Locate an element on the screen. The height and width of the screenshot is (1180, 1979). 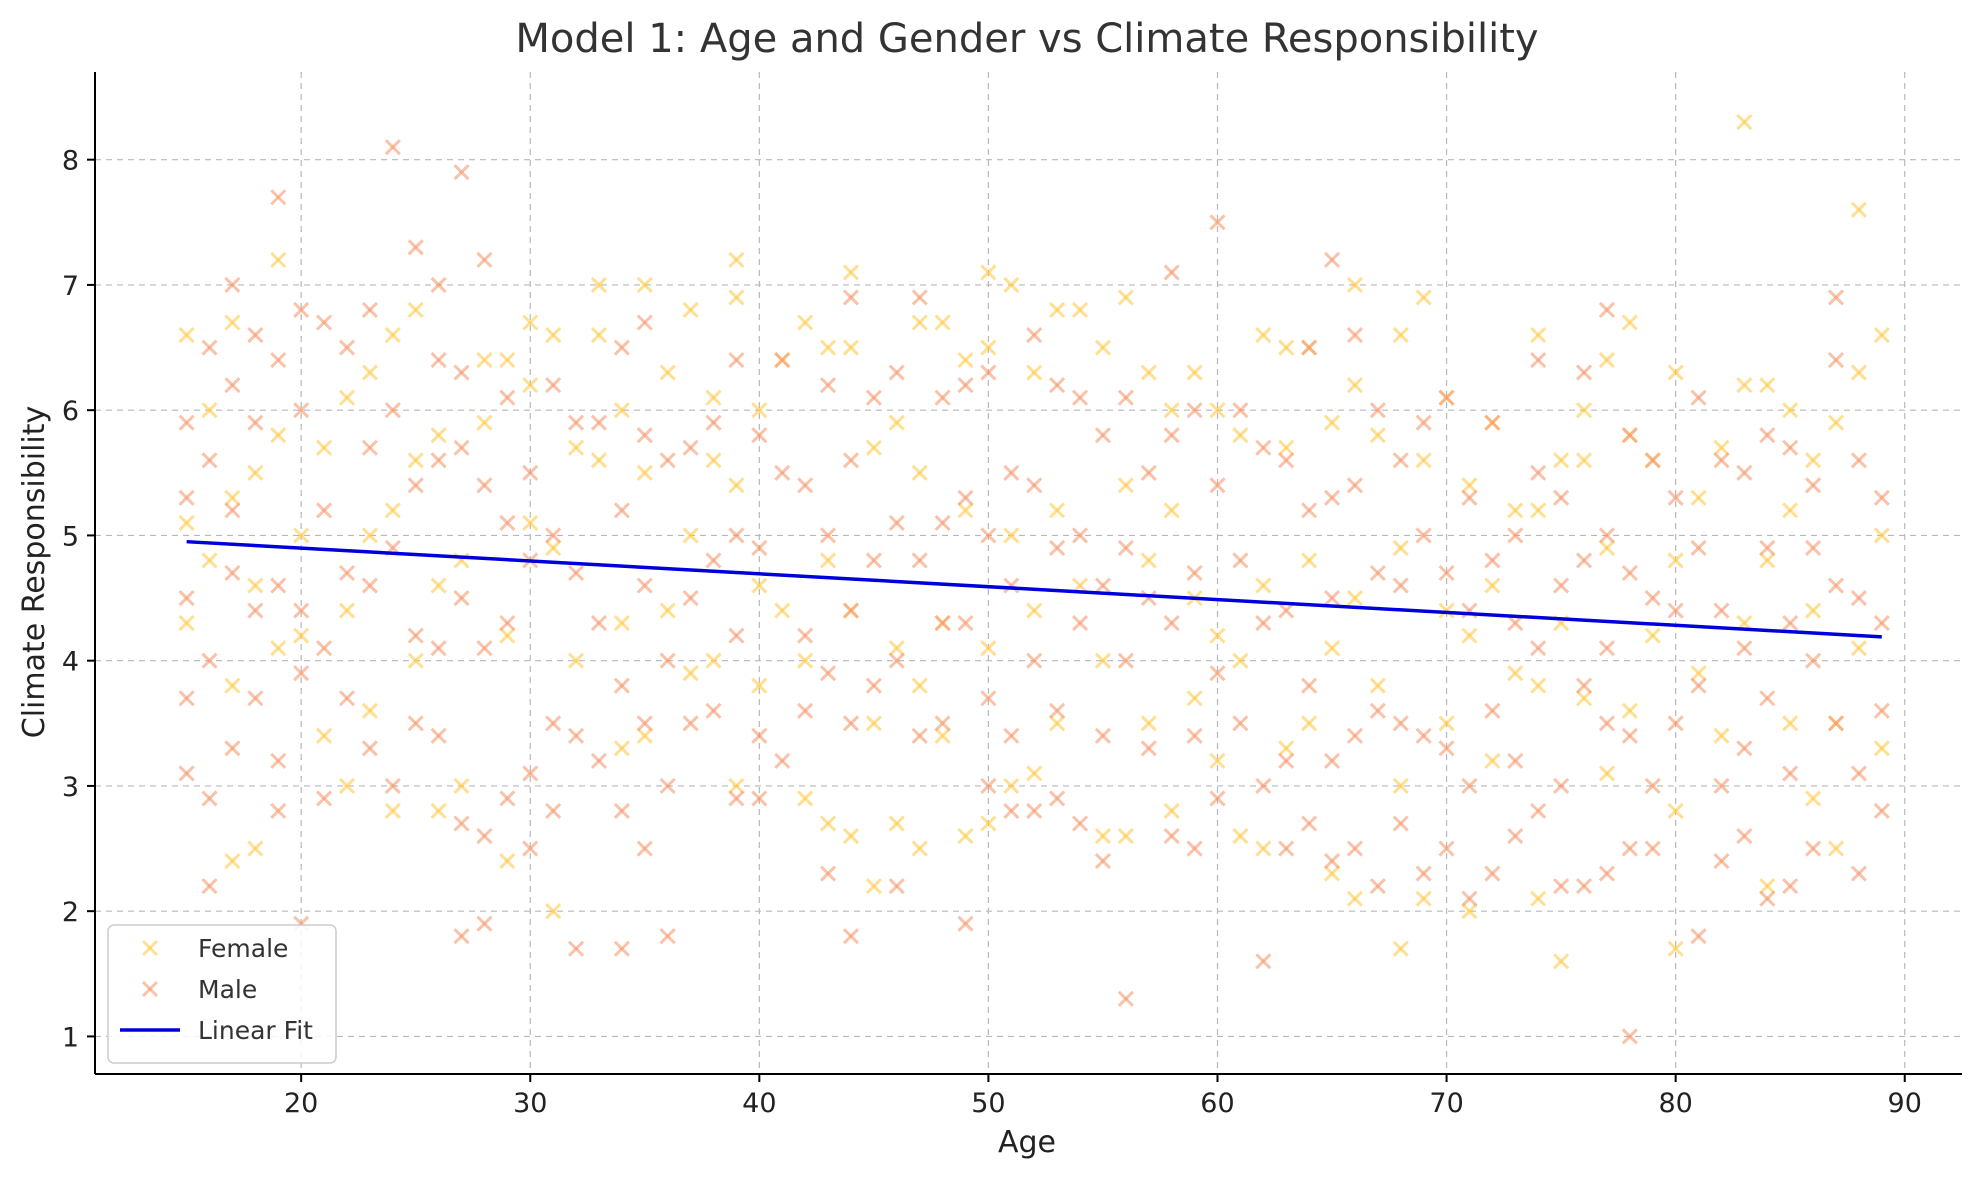
fit-line is located at coordinates (1034, 589).